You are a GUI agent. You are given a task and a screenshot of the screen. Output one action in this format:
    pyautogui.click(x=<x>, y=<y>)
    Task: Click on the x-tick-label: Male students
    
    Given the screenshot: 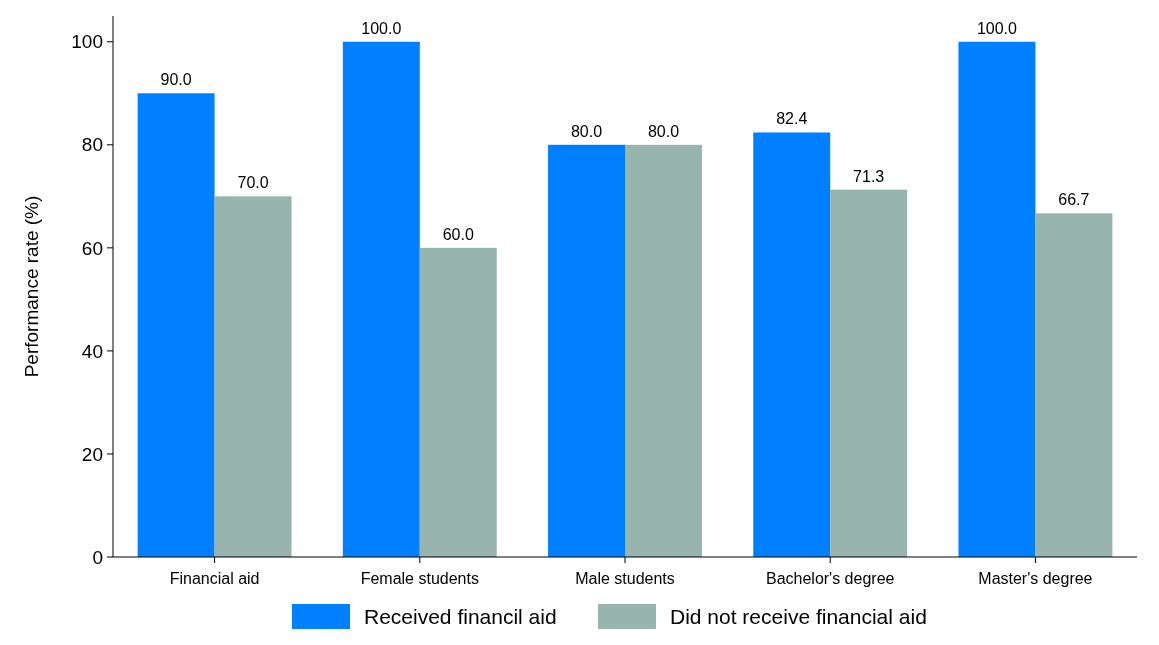 What is the action you would take?
    pyautogui.click(x=625, y=578)
    